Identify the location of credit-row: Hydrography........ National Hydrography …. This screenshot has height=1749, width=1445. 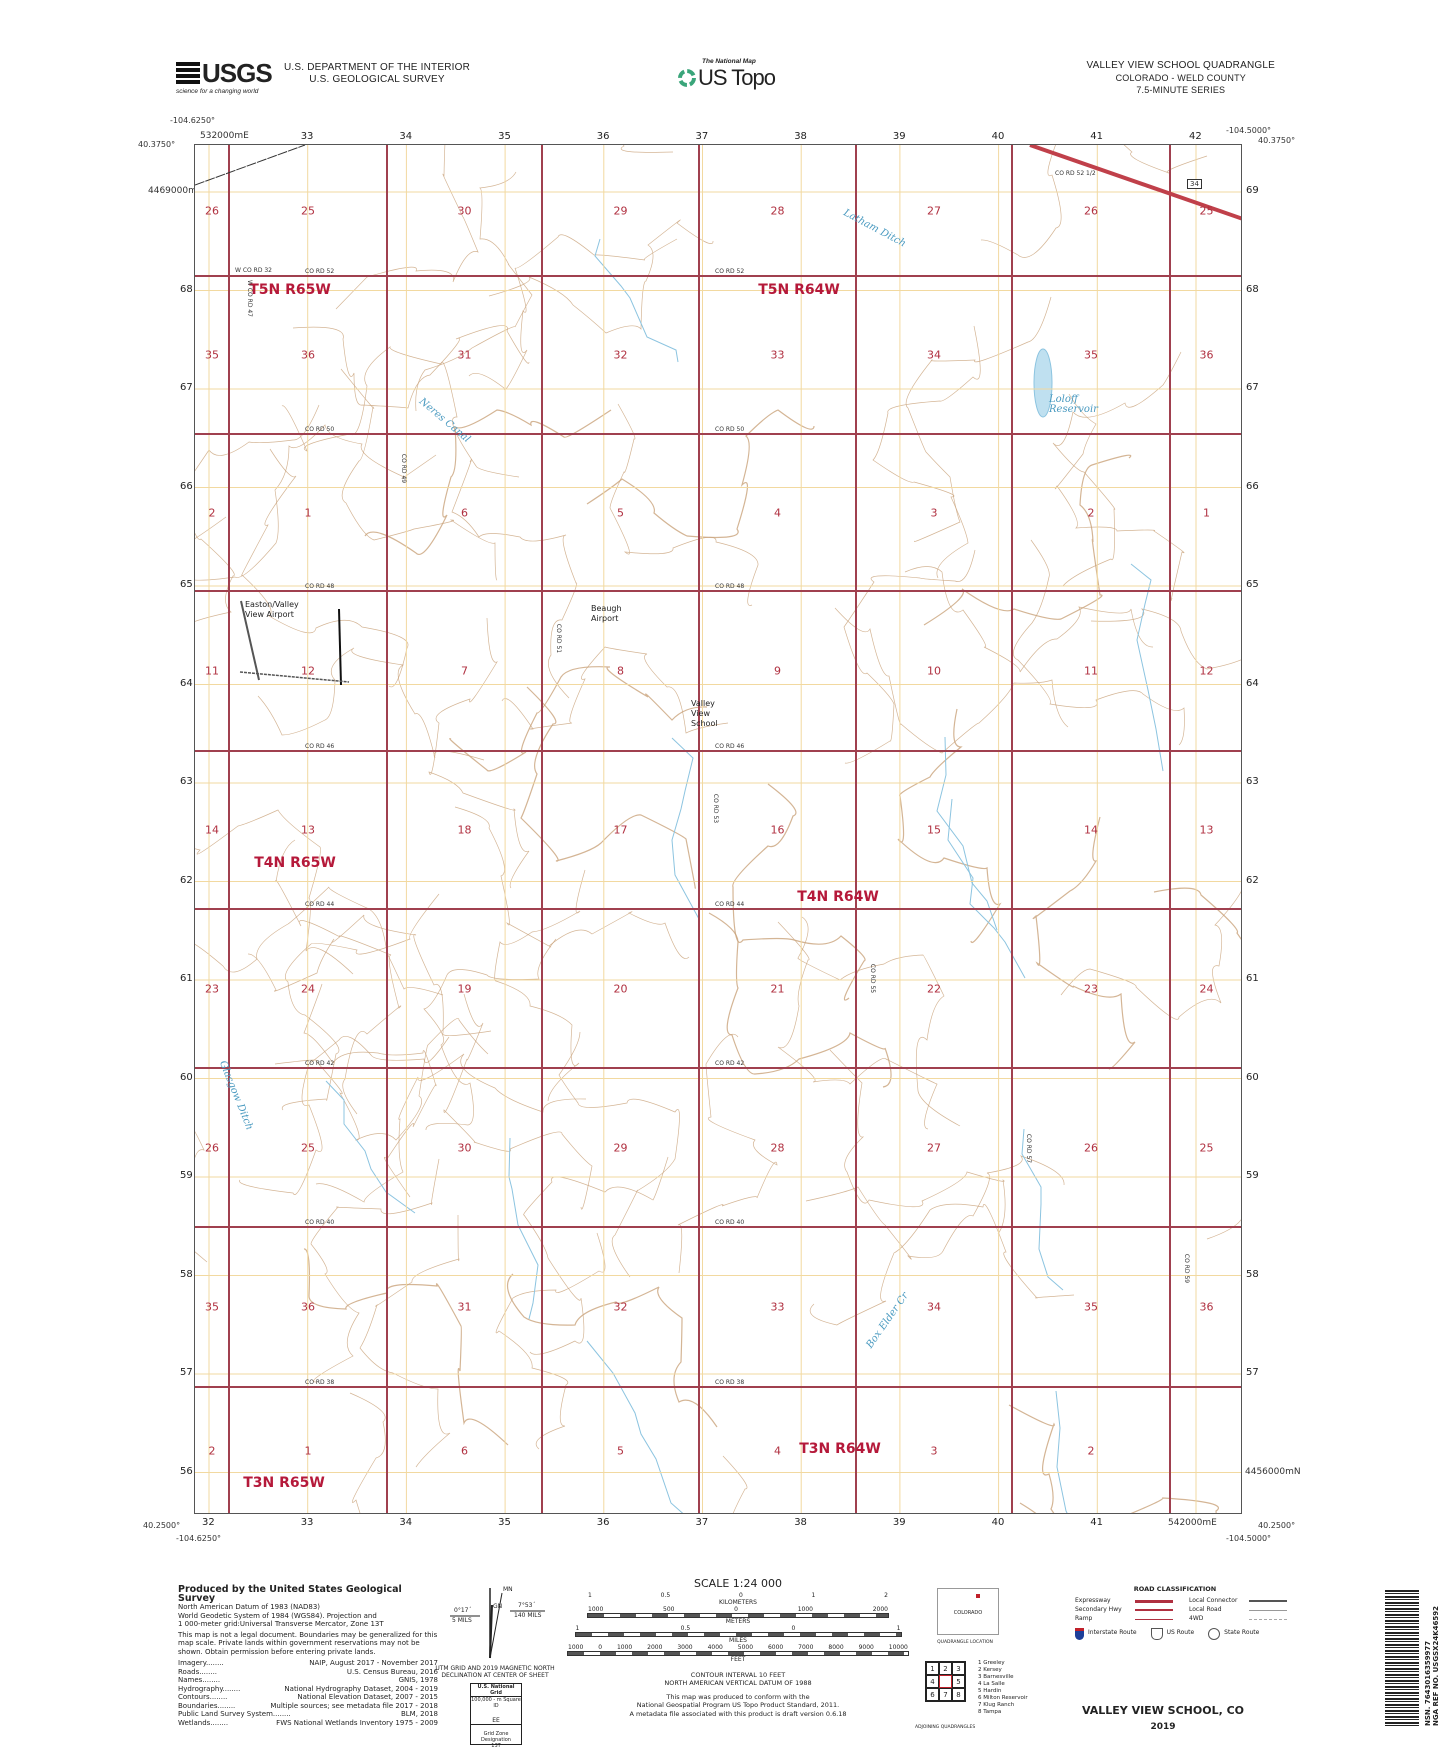
(308, 1689).